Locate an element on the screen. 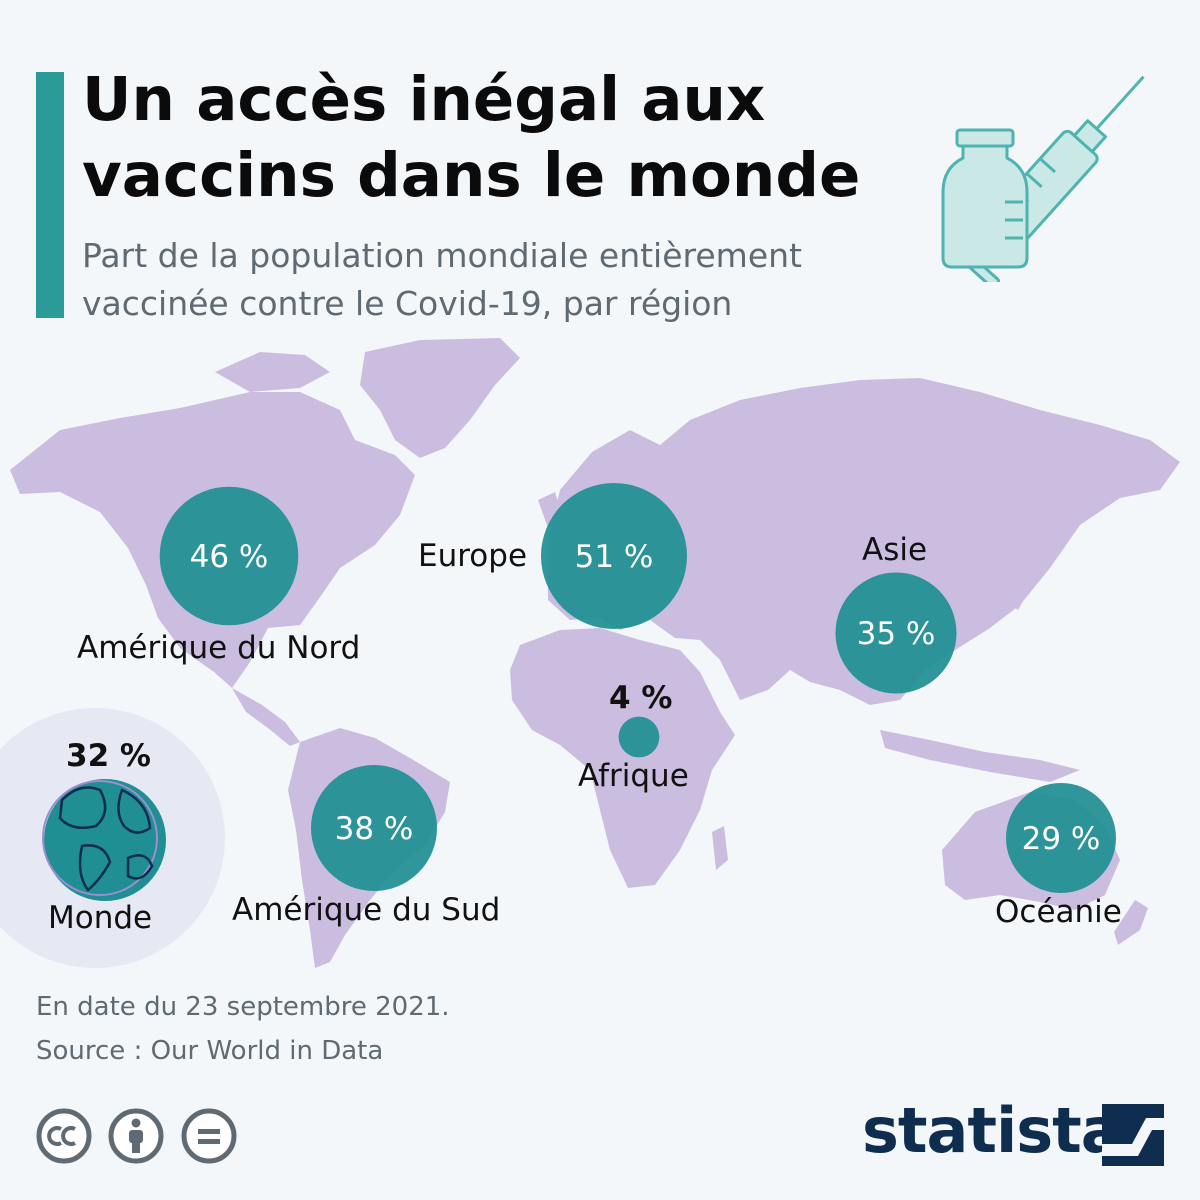  circle-afrique is located at coordinates (639, 737).